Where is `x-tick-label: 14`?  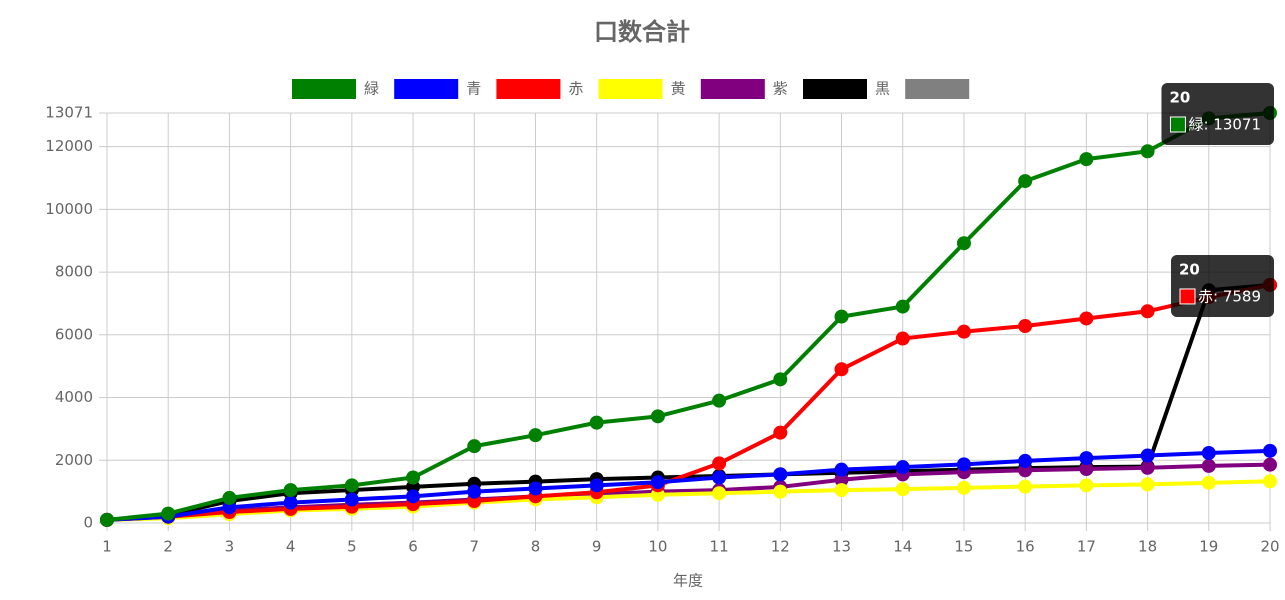
x-tick-label: 14 is located at coordinates (902, 547).